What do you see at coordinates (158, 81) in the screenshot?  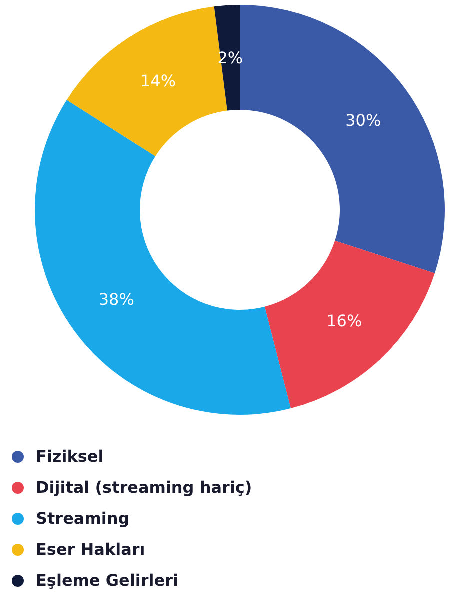 I see `data-label: 14%` at bounding box center [158, 81].